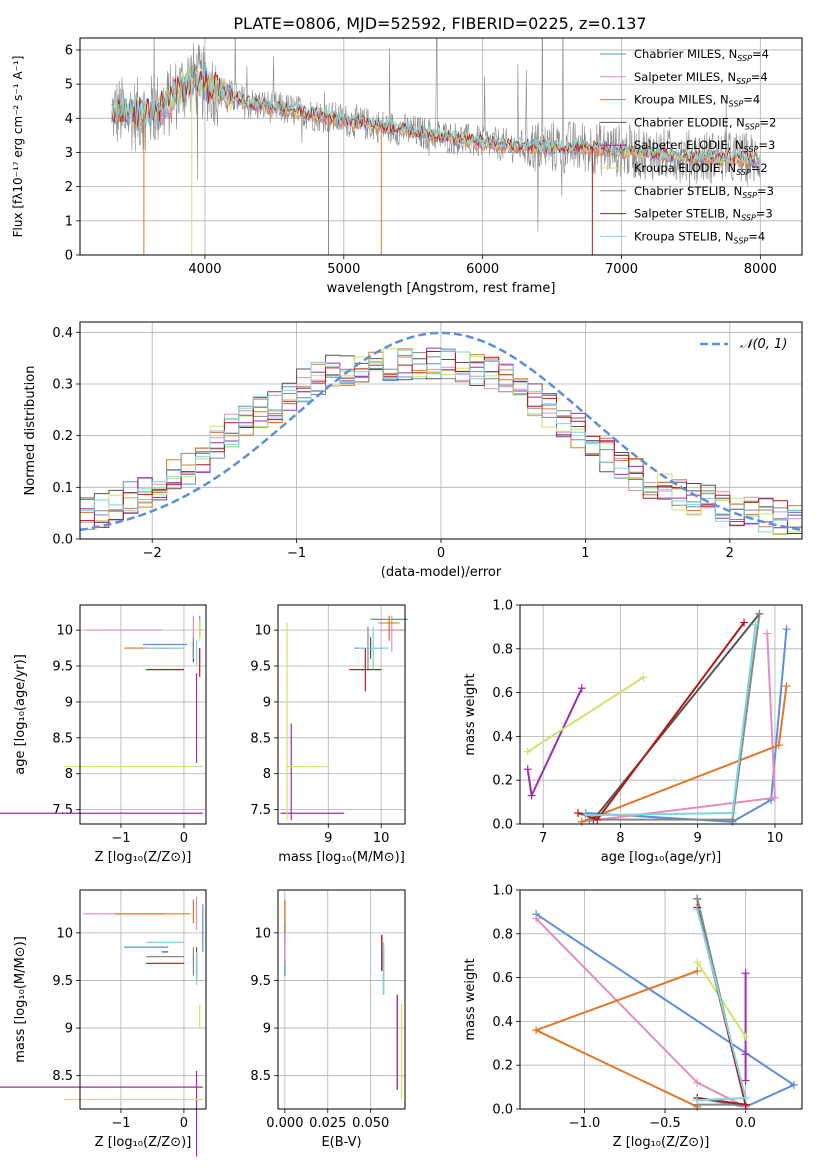  What do you see at coordinates (341, 857) in the screenshot?
I see `x-axis-label: mass [log₁₀(M/M⊙)]` at bounding box center [341, 857].